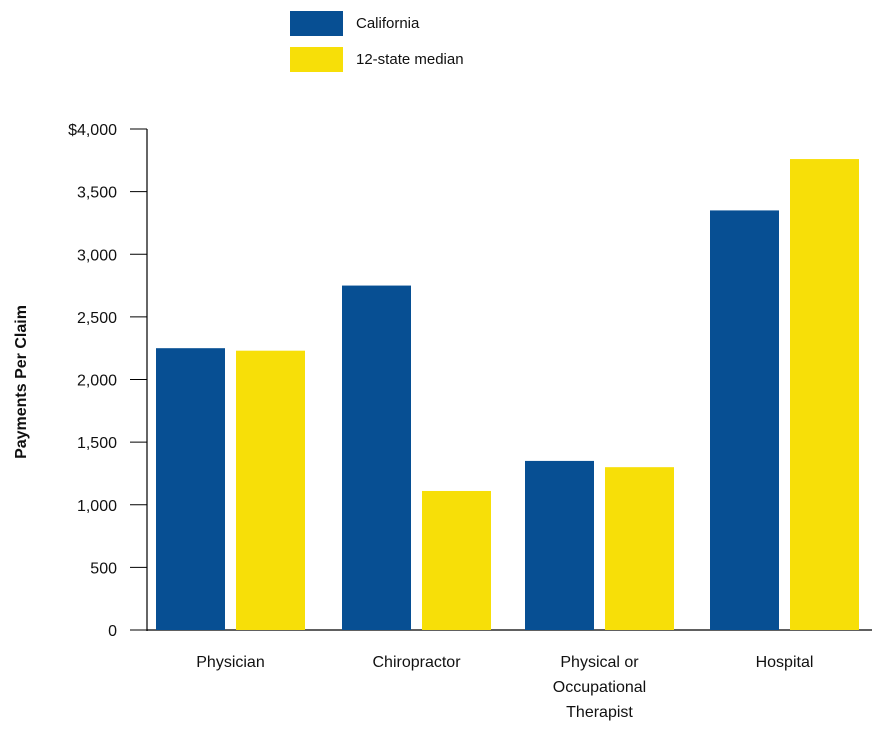 This screenshot has width=873, height=730. I want to click on x-tick-label: Physical or, so click(599, 662).